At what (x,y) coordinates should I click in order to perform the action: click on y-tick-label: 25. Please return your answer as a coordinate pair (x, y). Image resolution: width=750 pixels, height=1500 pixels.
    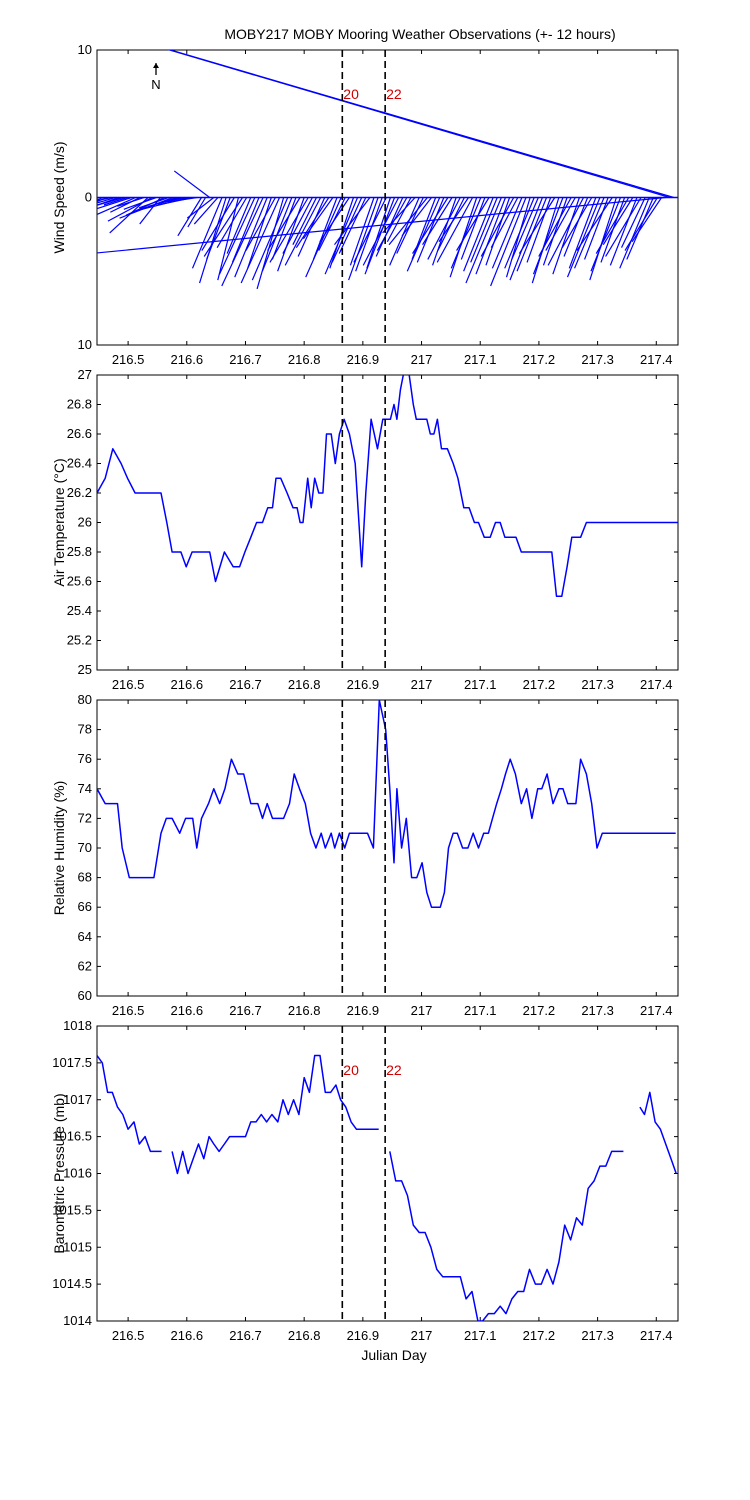
    Looking at the image, I should click on (85, 669).